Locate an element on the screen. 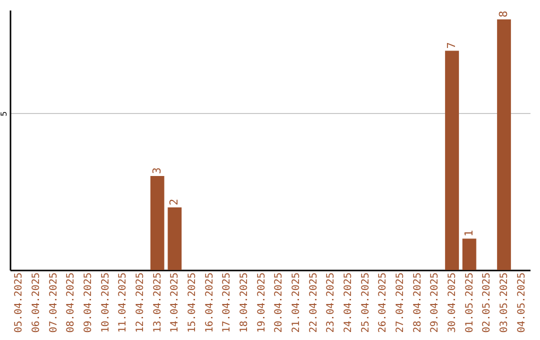 This screenshot has width=540, height=340. x-tick-label: 07.04.2025 is located at coordinates (54, 302).